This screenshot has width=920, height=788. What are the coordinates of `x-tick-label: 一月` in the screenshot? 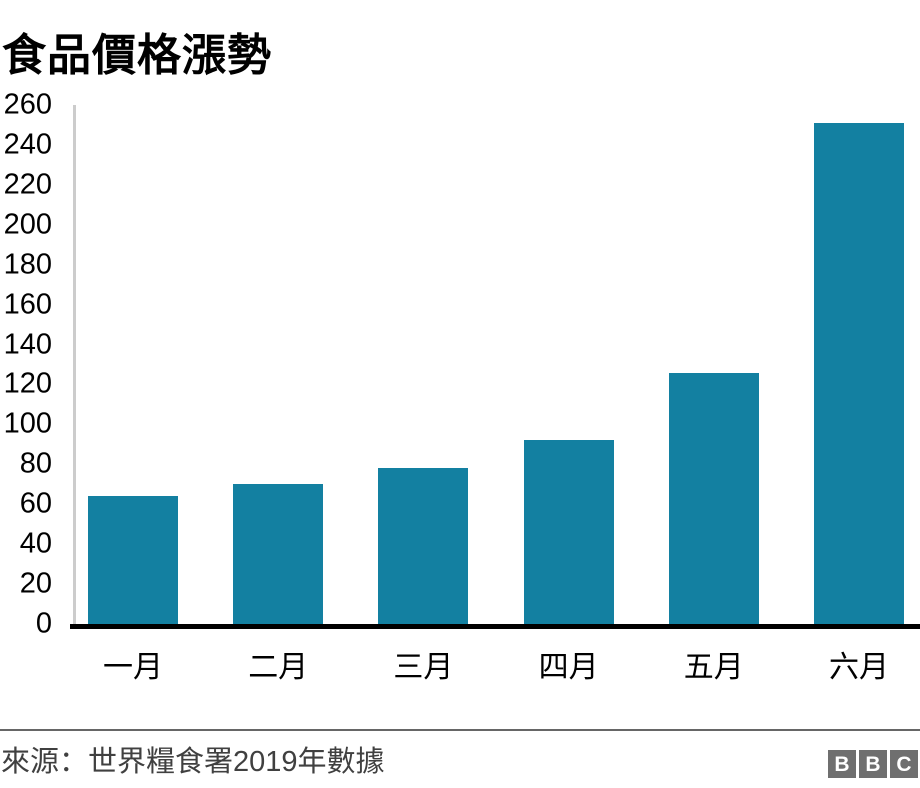 It's located at (133, 667).